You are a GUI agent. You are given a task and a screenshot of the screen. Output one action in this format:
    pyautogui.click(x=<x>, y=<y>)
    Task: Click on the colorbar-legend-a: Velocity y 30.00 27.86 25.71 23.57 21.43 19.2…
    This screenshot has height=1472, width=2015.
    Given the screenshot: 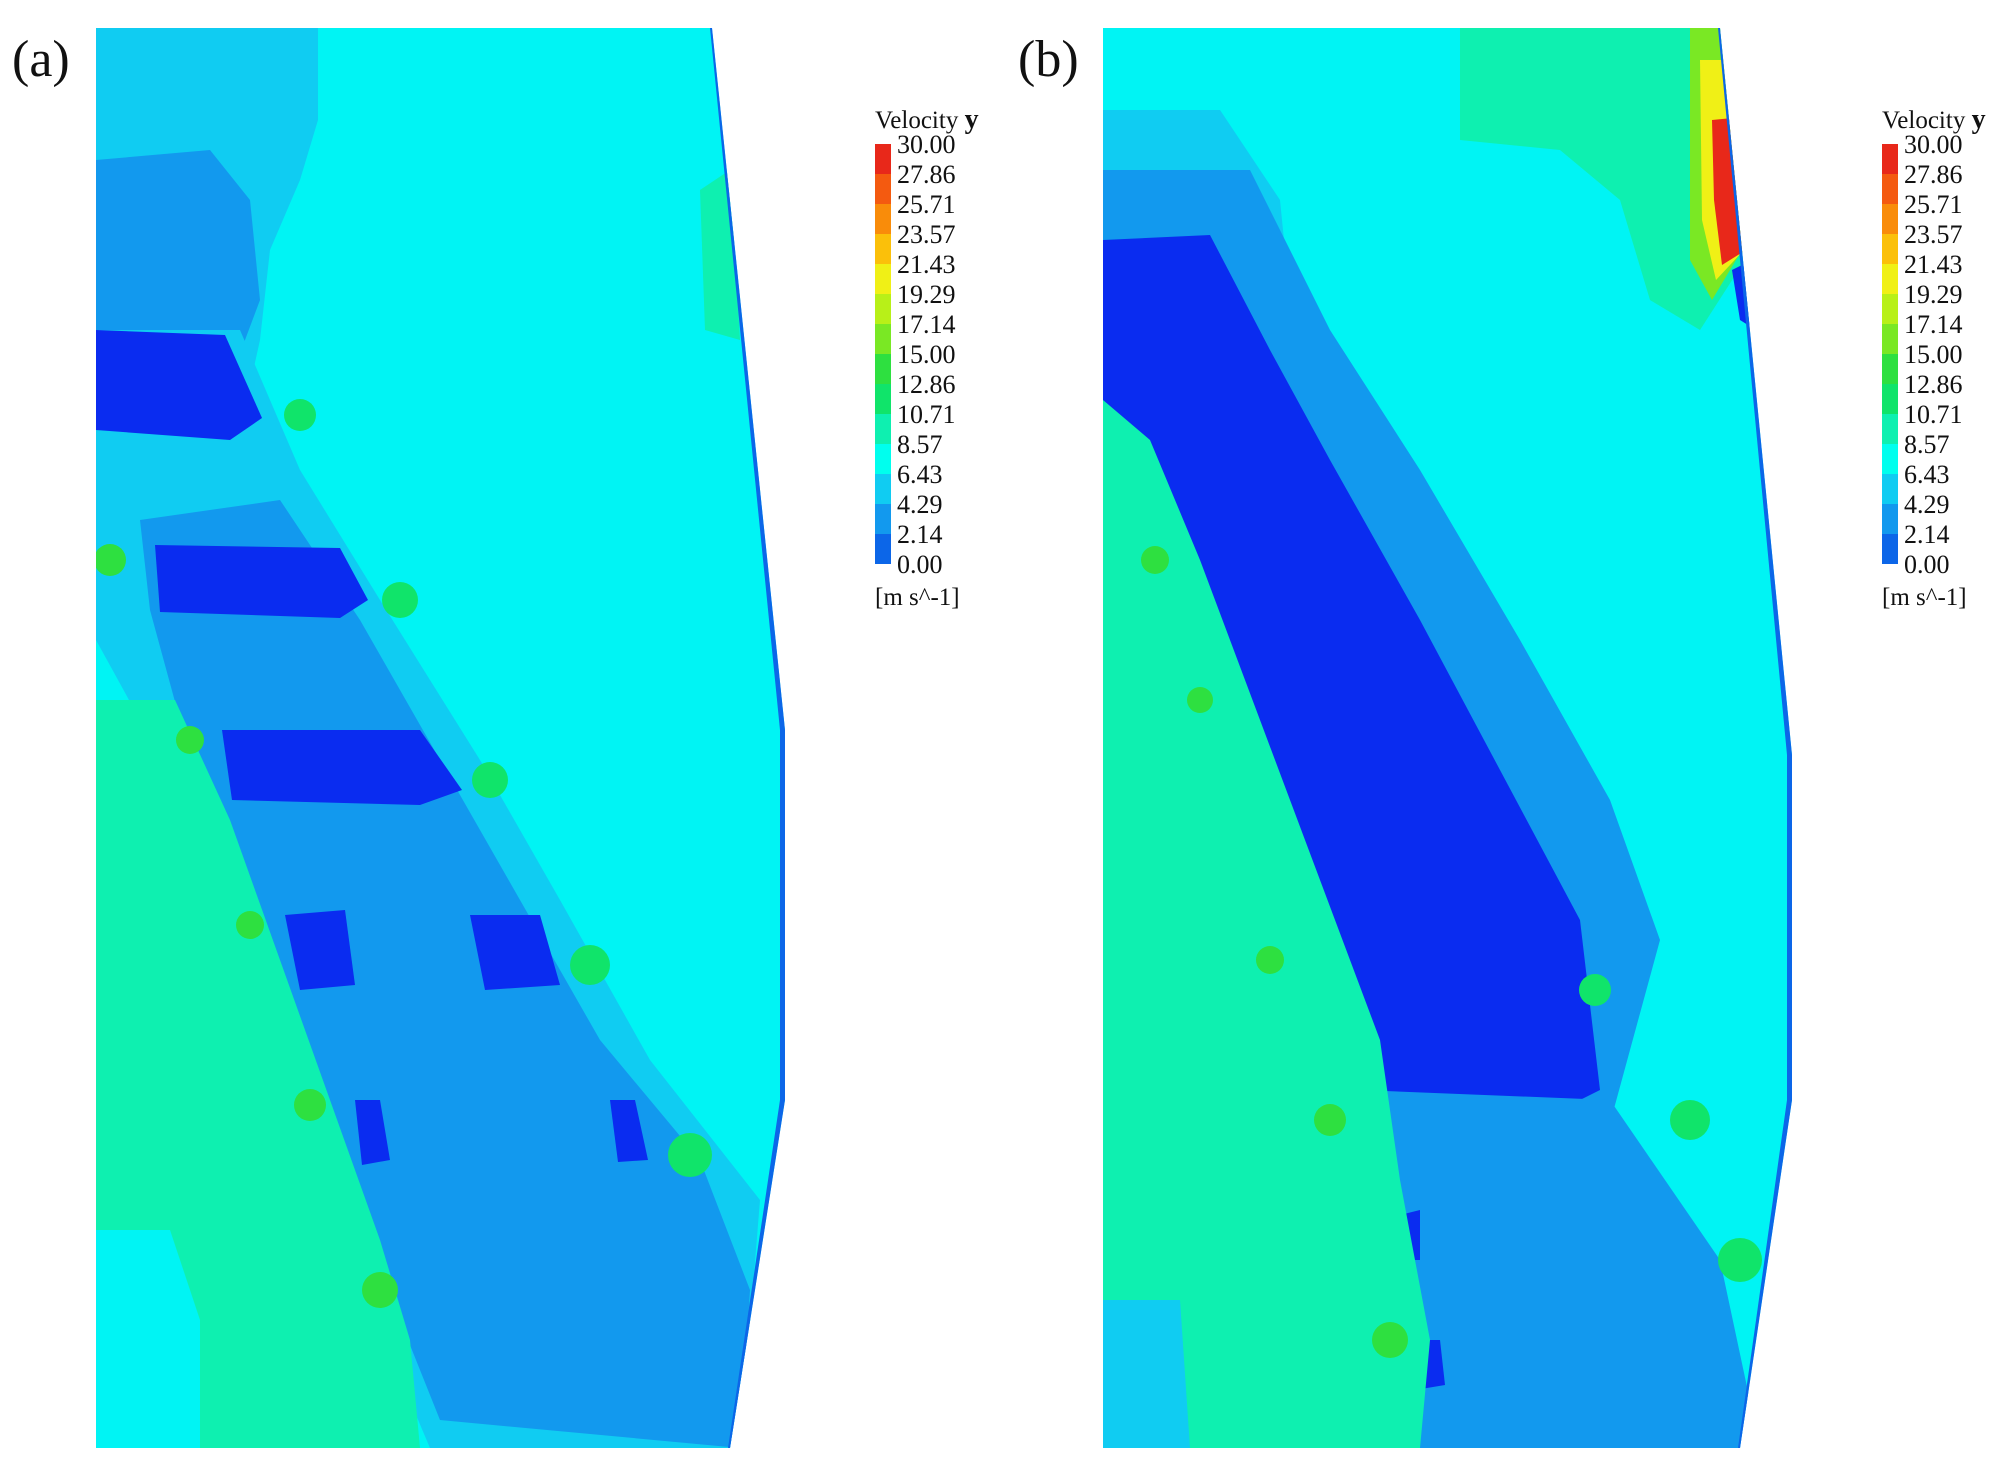 What is the action you would take?
    pyautogui.click(x=948, y=384)
    